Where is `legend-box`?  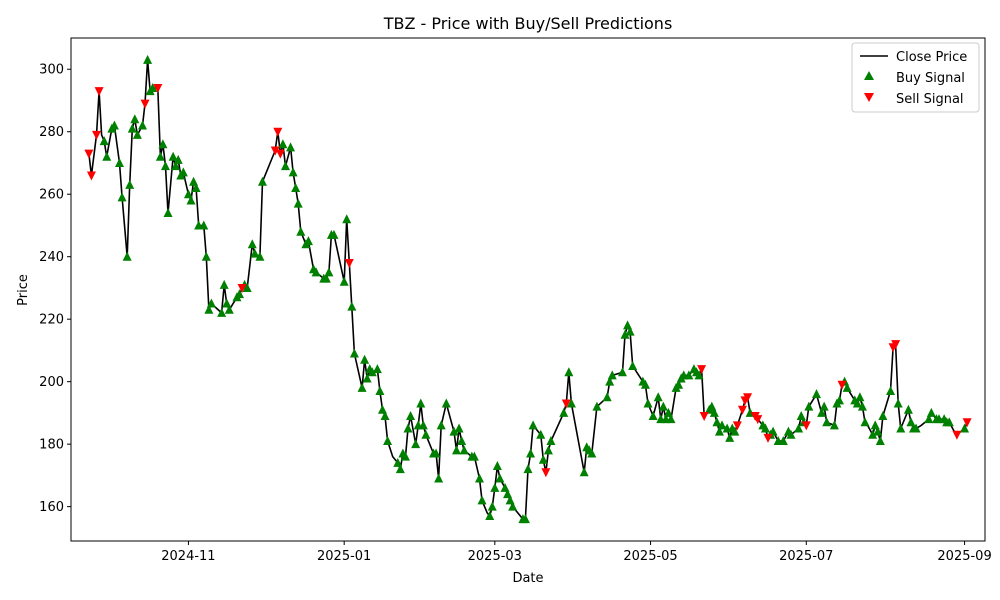
legend-box is located at coordinates (915, 77).